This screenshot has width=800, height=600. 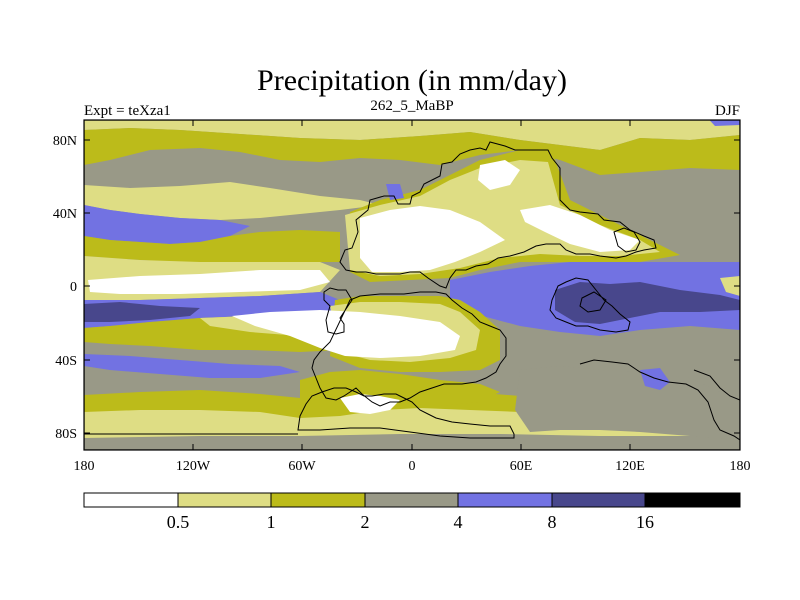 I want to click on colorbar-label: 8, so click(x=552, y=522).